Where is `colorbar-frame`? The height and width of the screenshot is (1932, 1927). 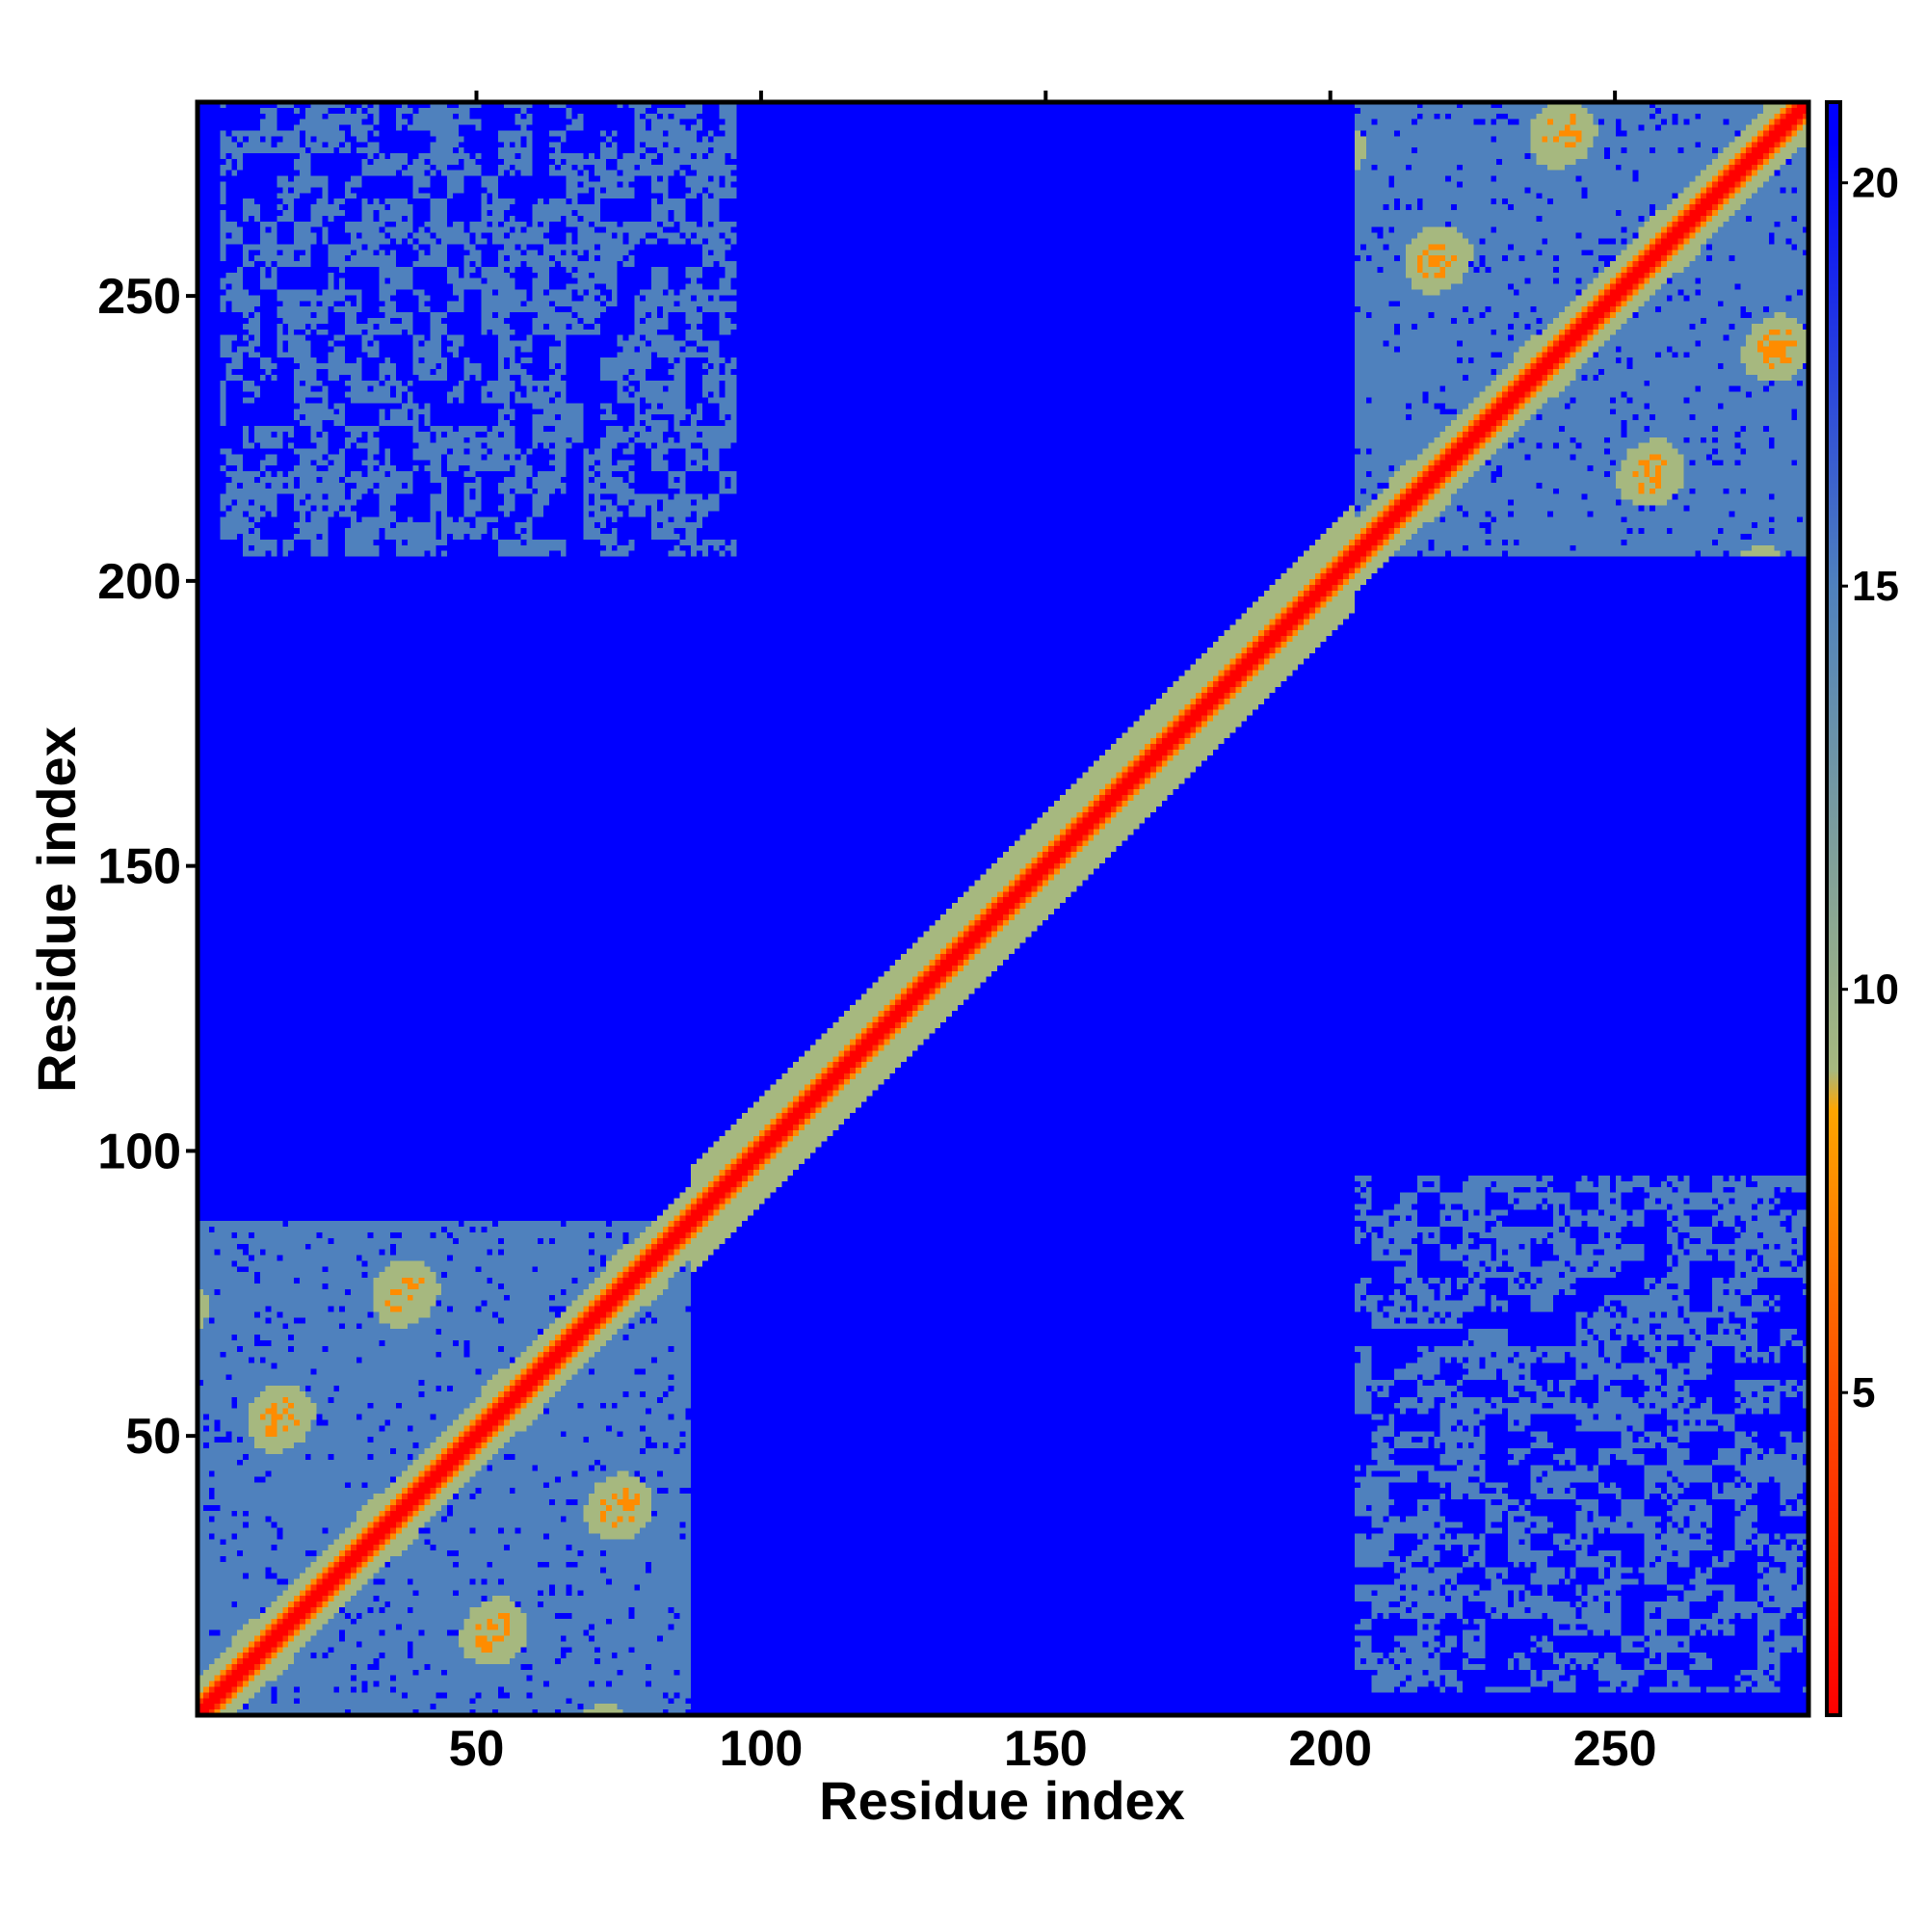 colorbar-frame is located at coordinates (1833, 908).